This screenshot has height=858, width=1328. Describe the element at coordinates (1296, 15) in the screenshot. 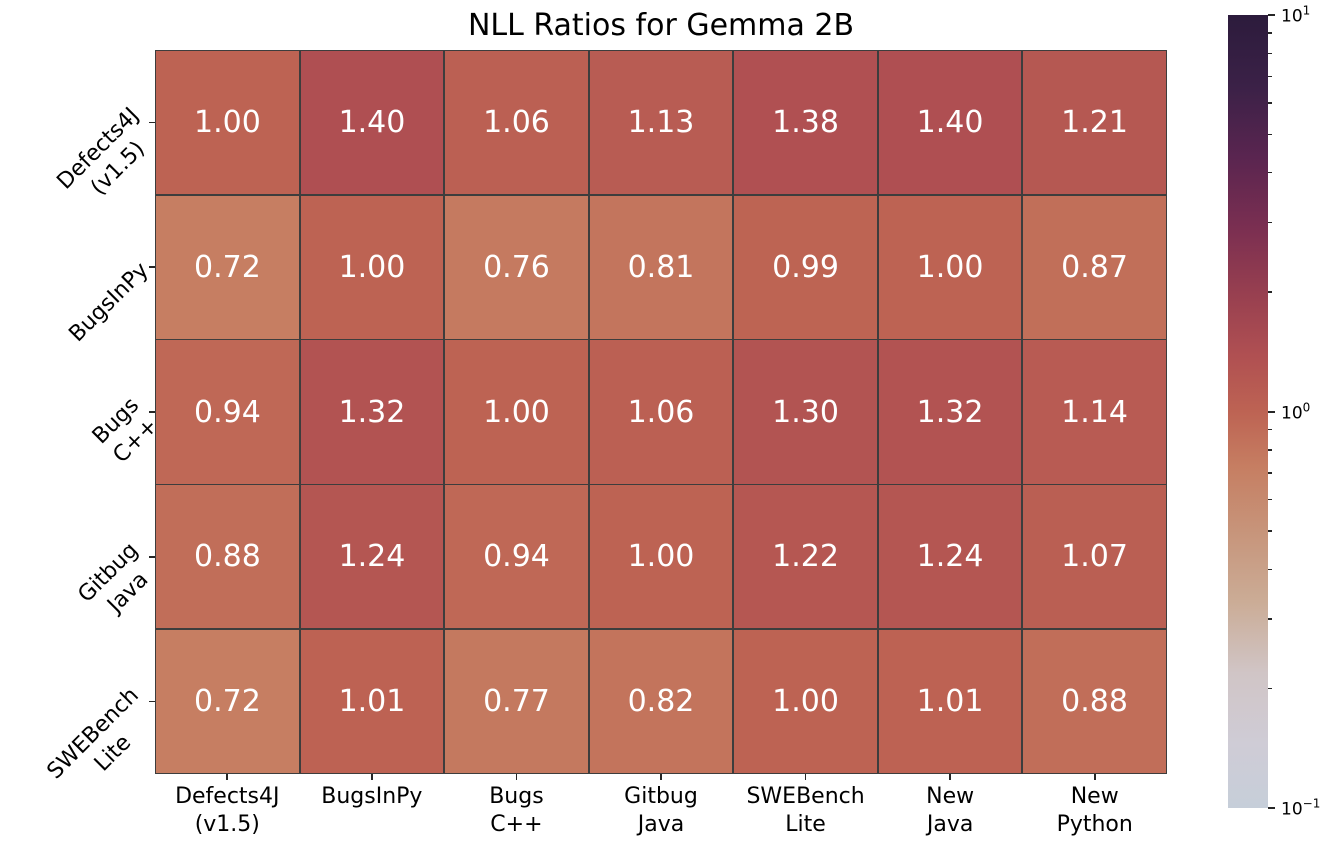

I see `colorbar-tick-label: 10¹` at that location.